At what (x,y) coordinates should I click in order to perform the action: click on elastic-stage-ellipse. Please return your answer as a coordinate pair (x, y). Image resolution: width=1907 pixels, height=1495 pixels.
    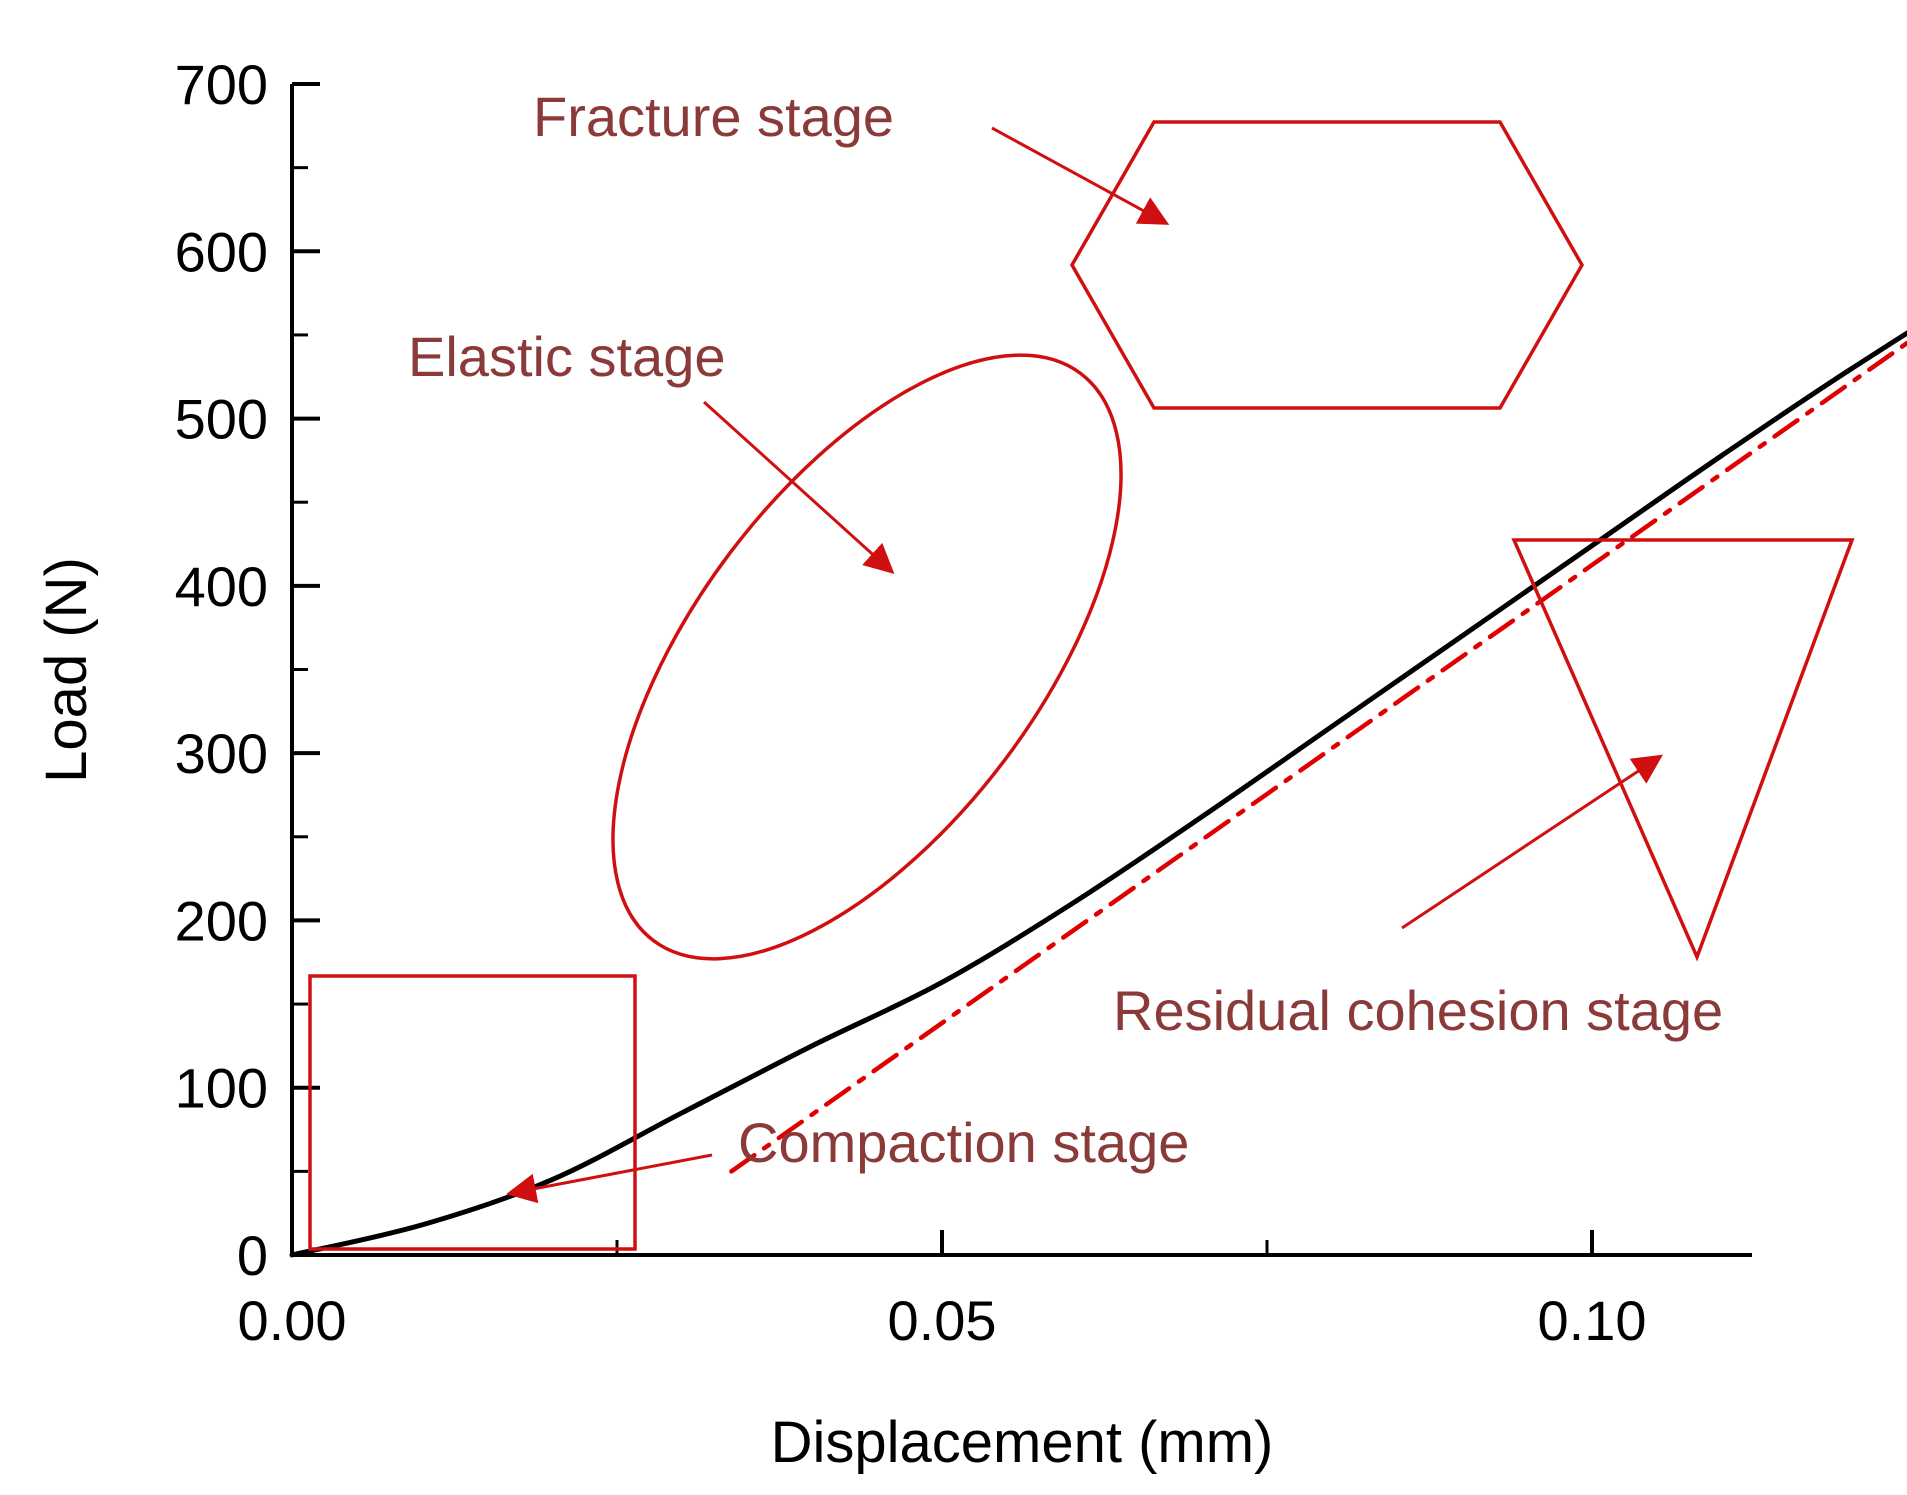
    Looking at the image, I should click on (867, 657).